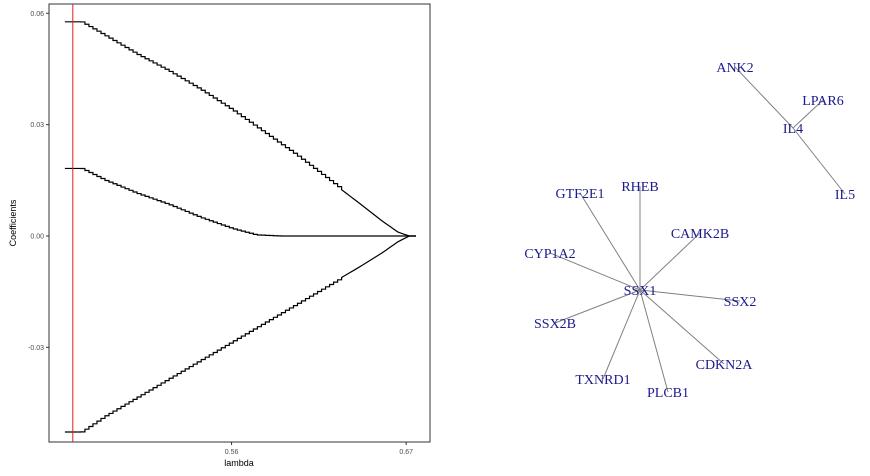 The height and width of the screenshot is (476, 870). Describe the element at coordinates (734, 68) in the screenshot. I see `network-node-ank2: ANK2` at that location.